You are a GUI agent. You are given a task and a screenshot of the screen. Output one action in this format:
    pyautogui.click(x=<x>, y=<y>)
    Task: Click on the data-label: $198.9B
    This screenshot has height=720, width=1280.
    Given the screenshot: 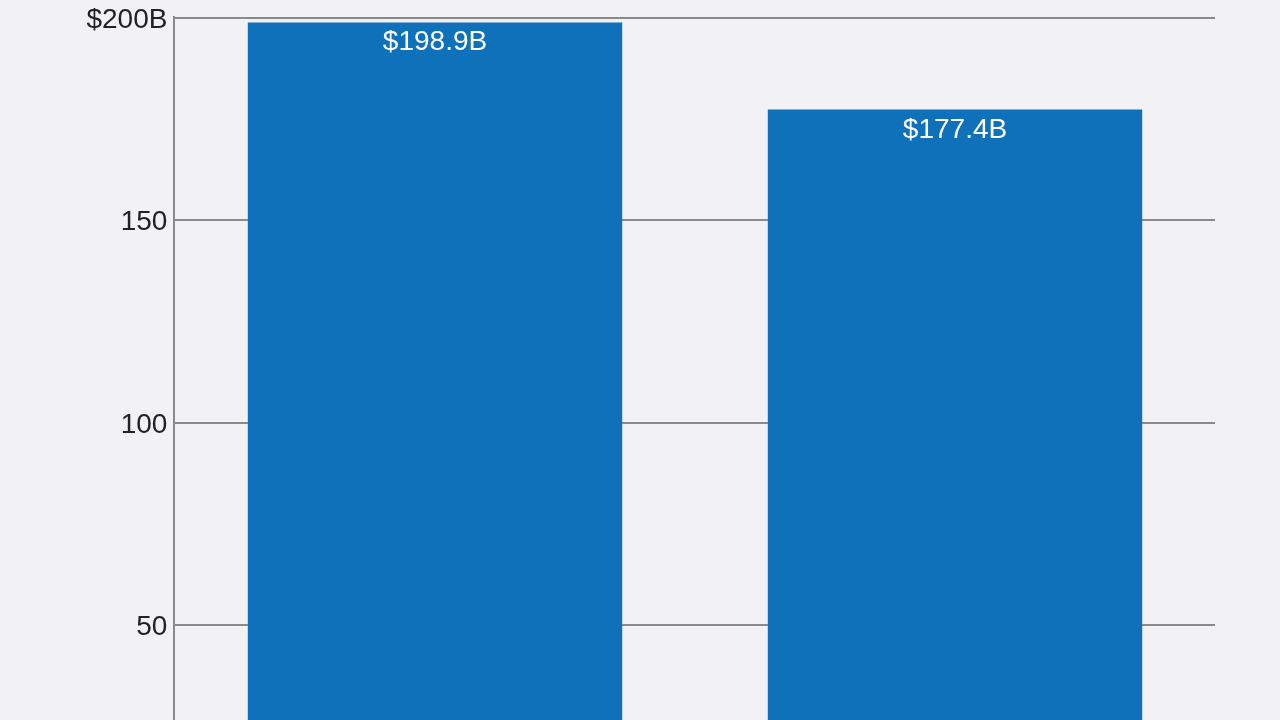 What is the action you would take?
    pyautogui.click(x=435, y=41)
    